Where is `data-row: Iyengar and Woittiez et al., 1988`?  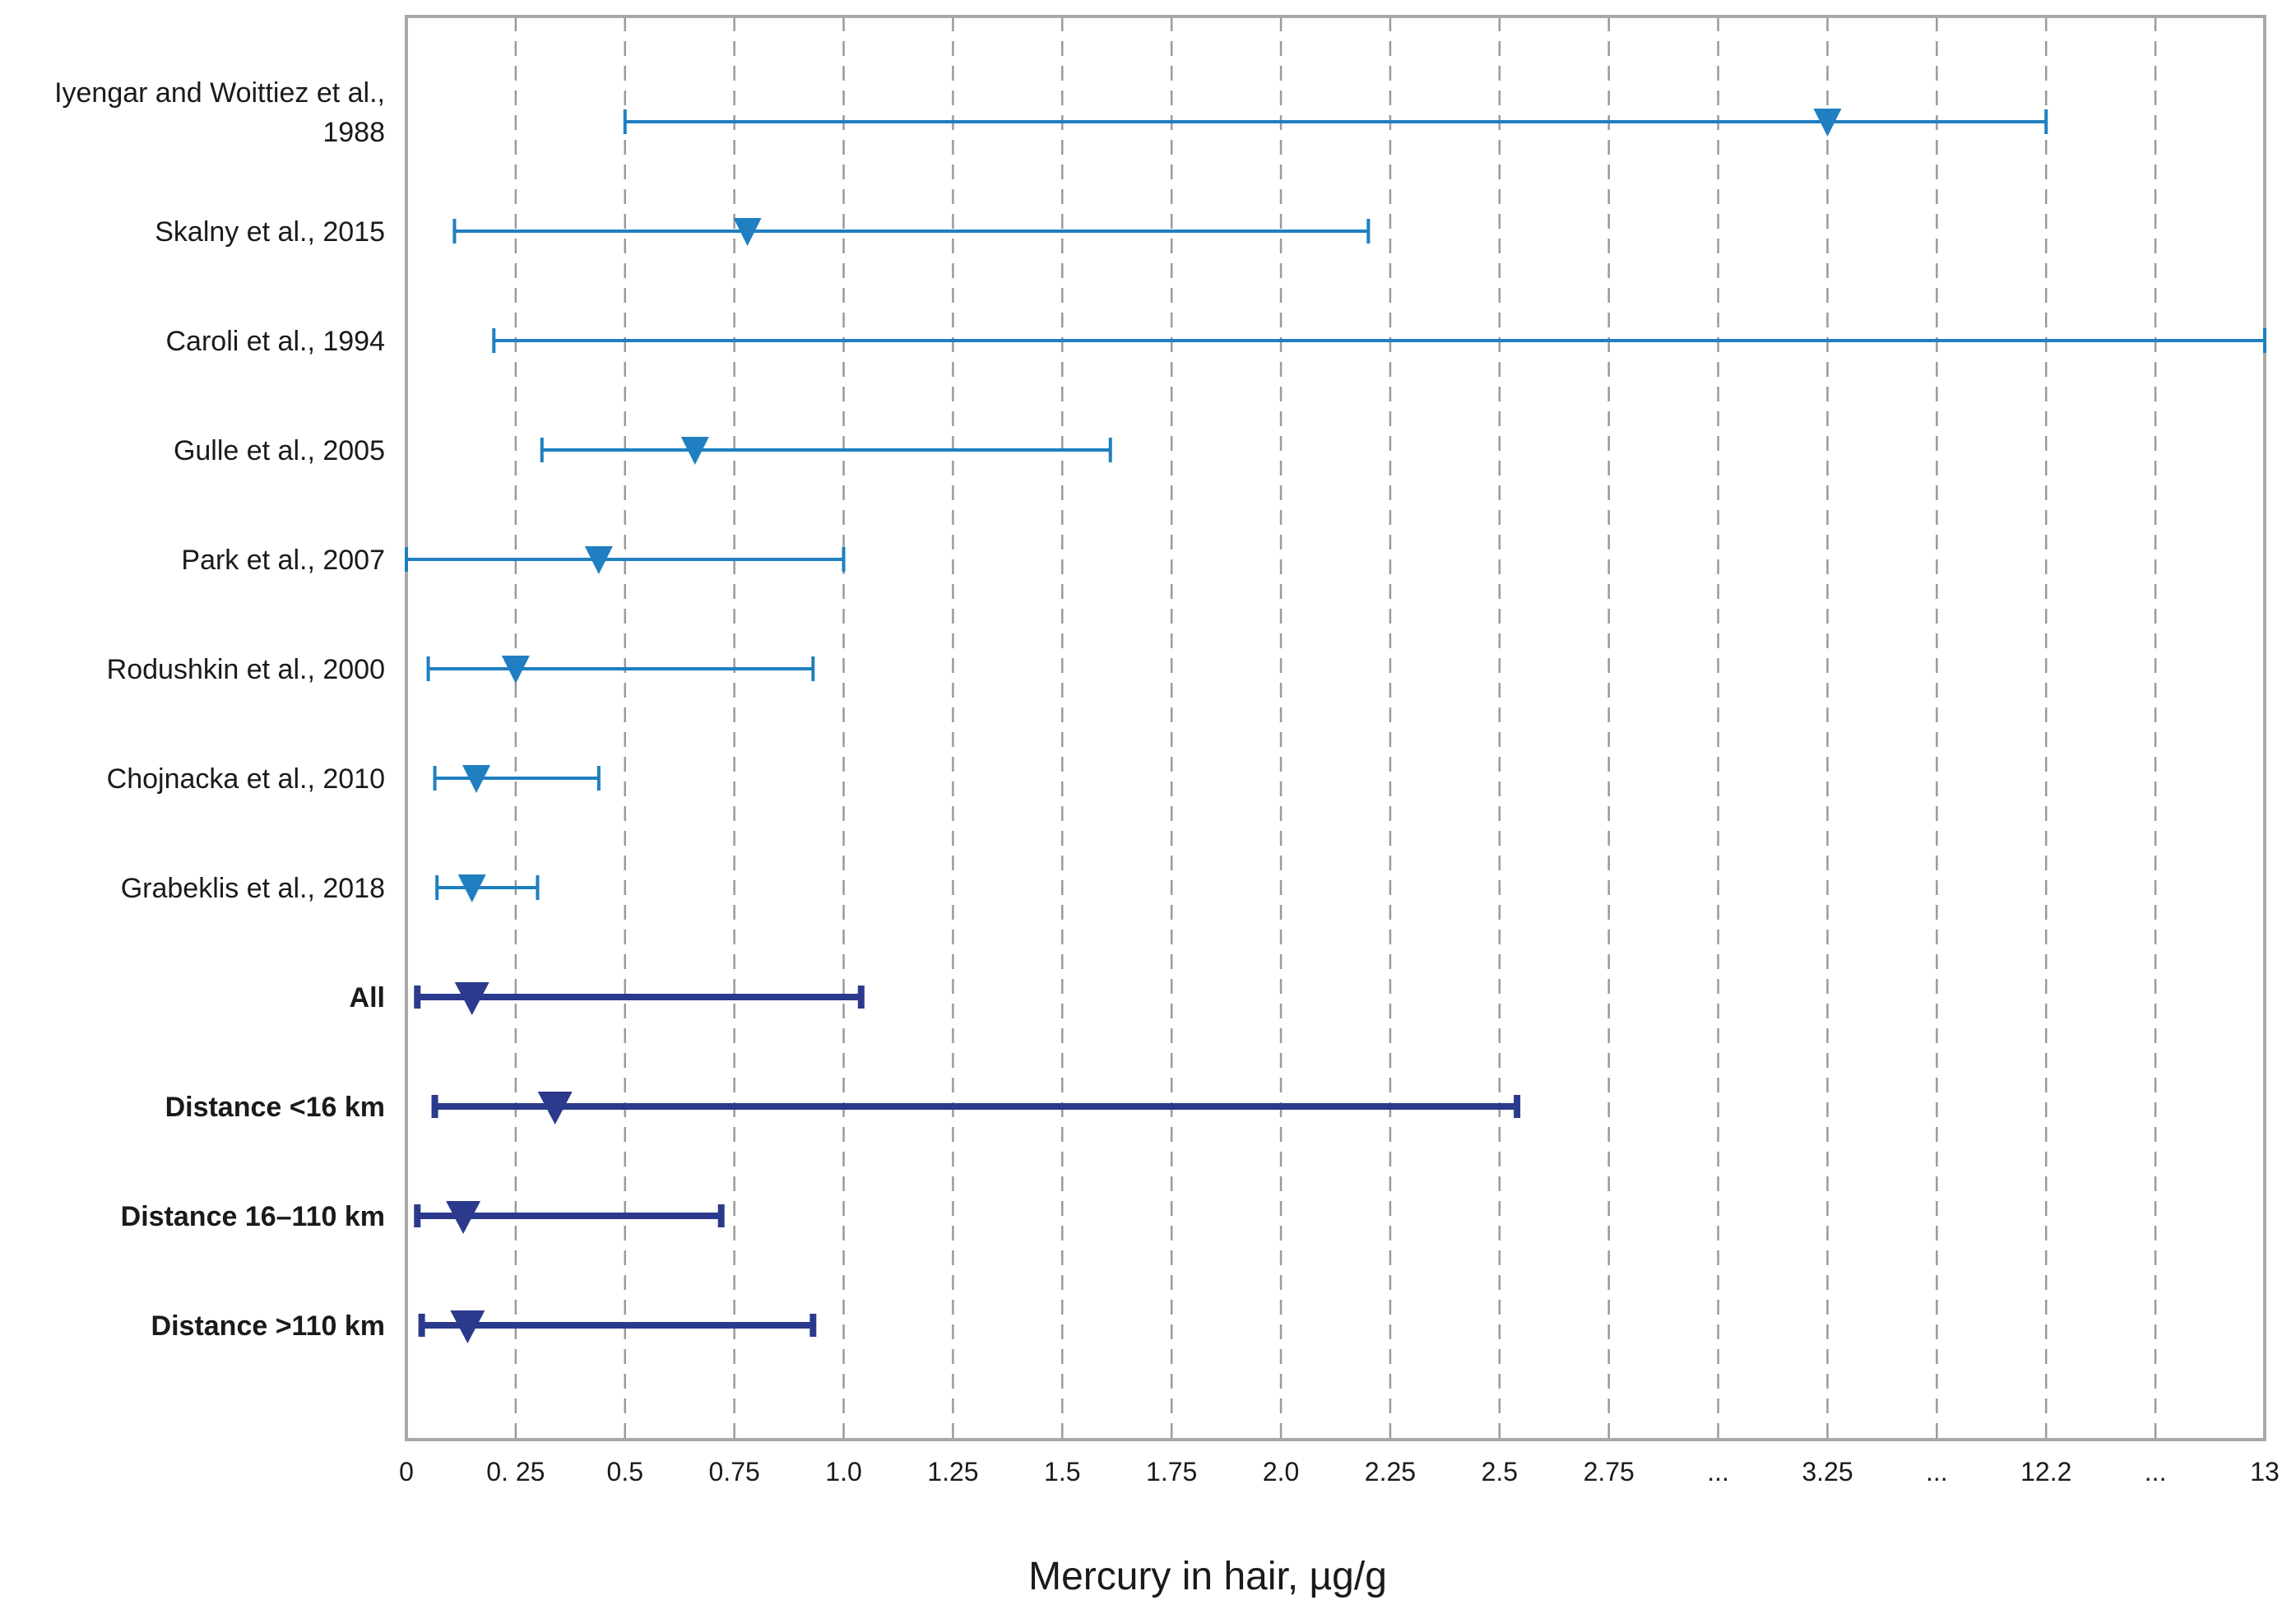 data-row: Iyengar and Woittiez et al., 1988 is located at coordinates (1051, 113).